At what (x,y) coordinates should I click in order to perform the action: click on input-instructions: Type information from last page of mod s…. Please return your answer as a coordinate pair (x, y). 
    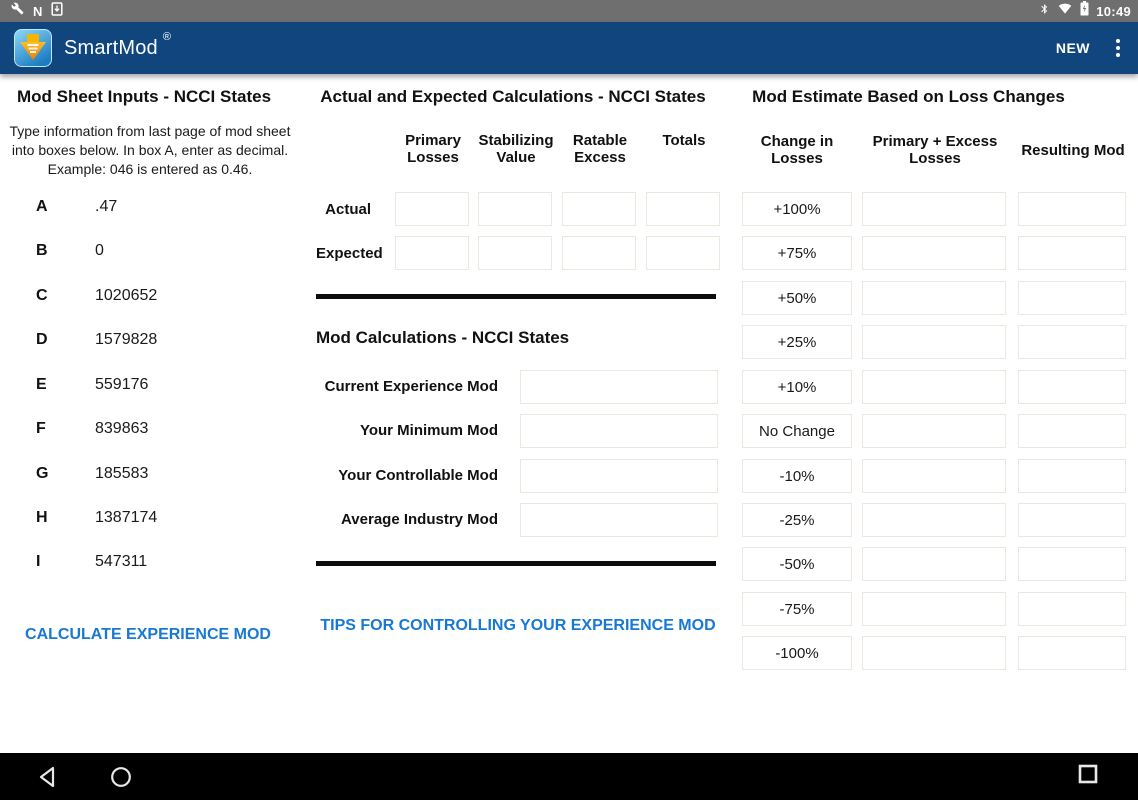
    Looking at the image, I should click on (150, 150).